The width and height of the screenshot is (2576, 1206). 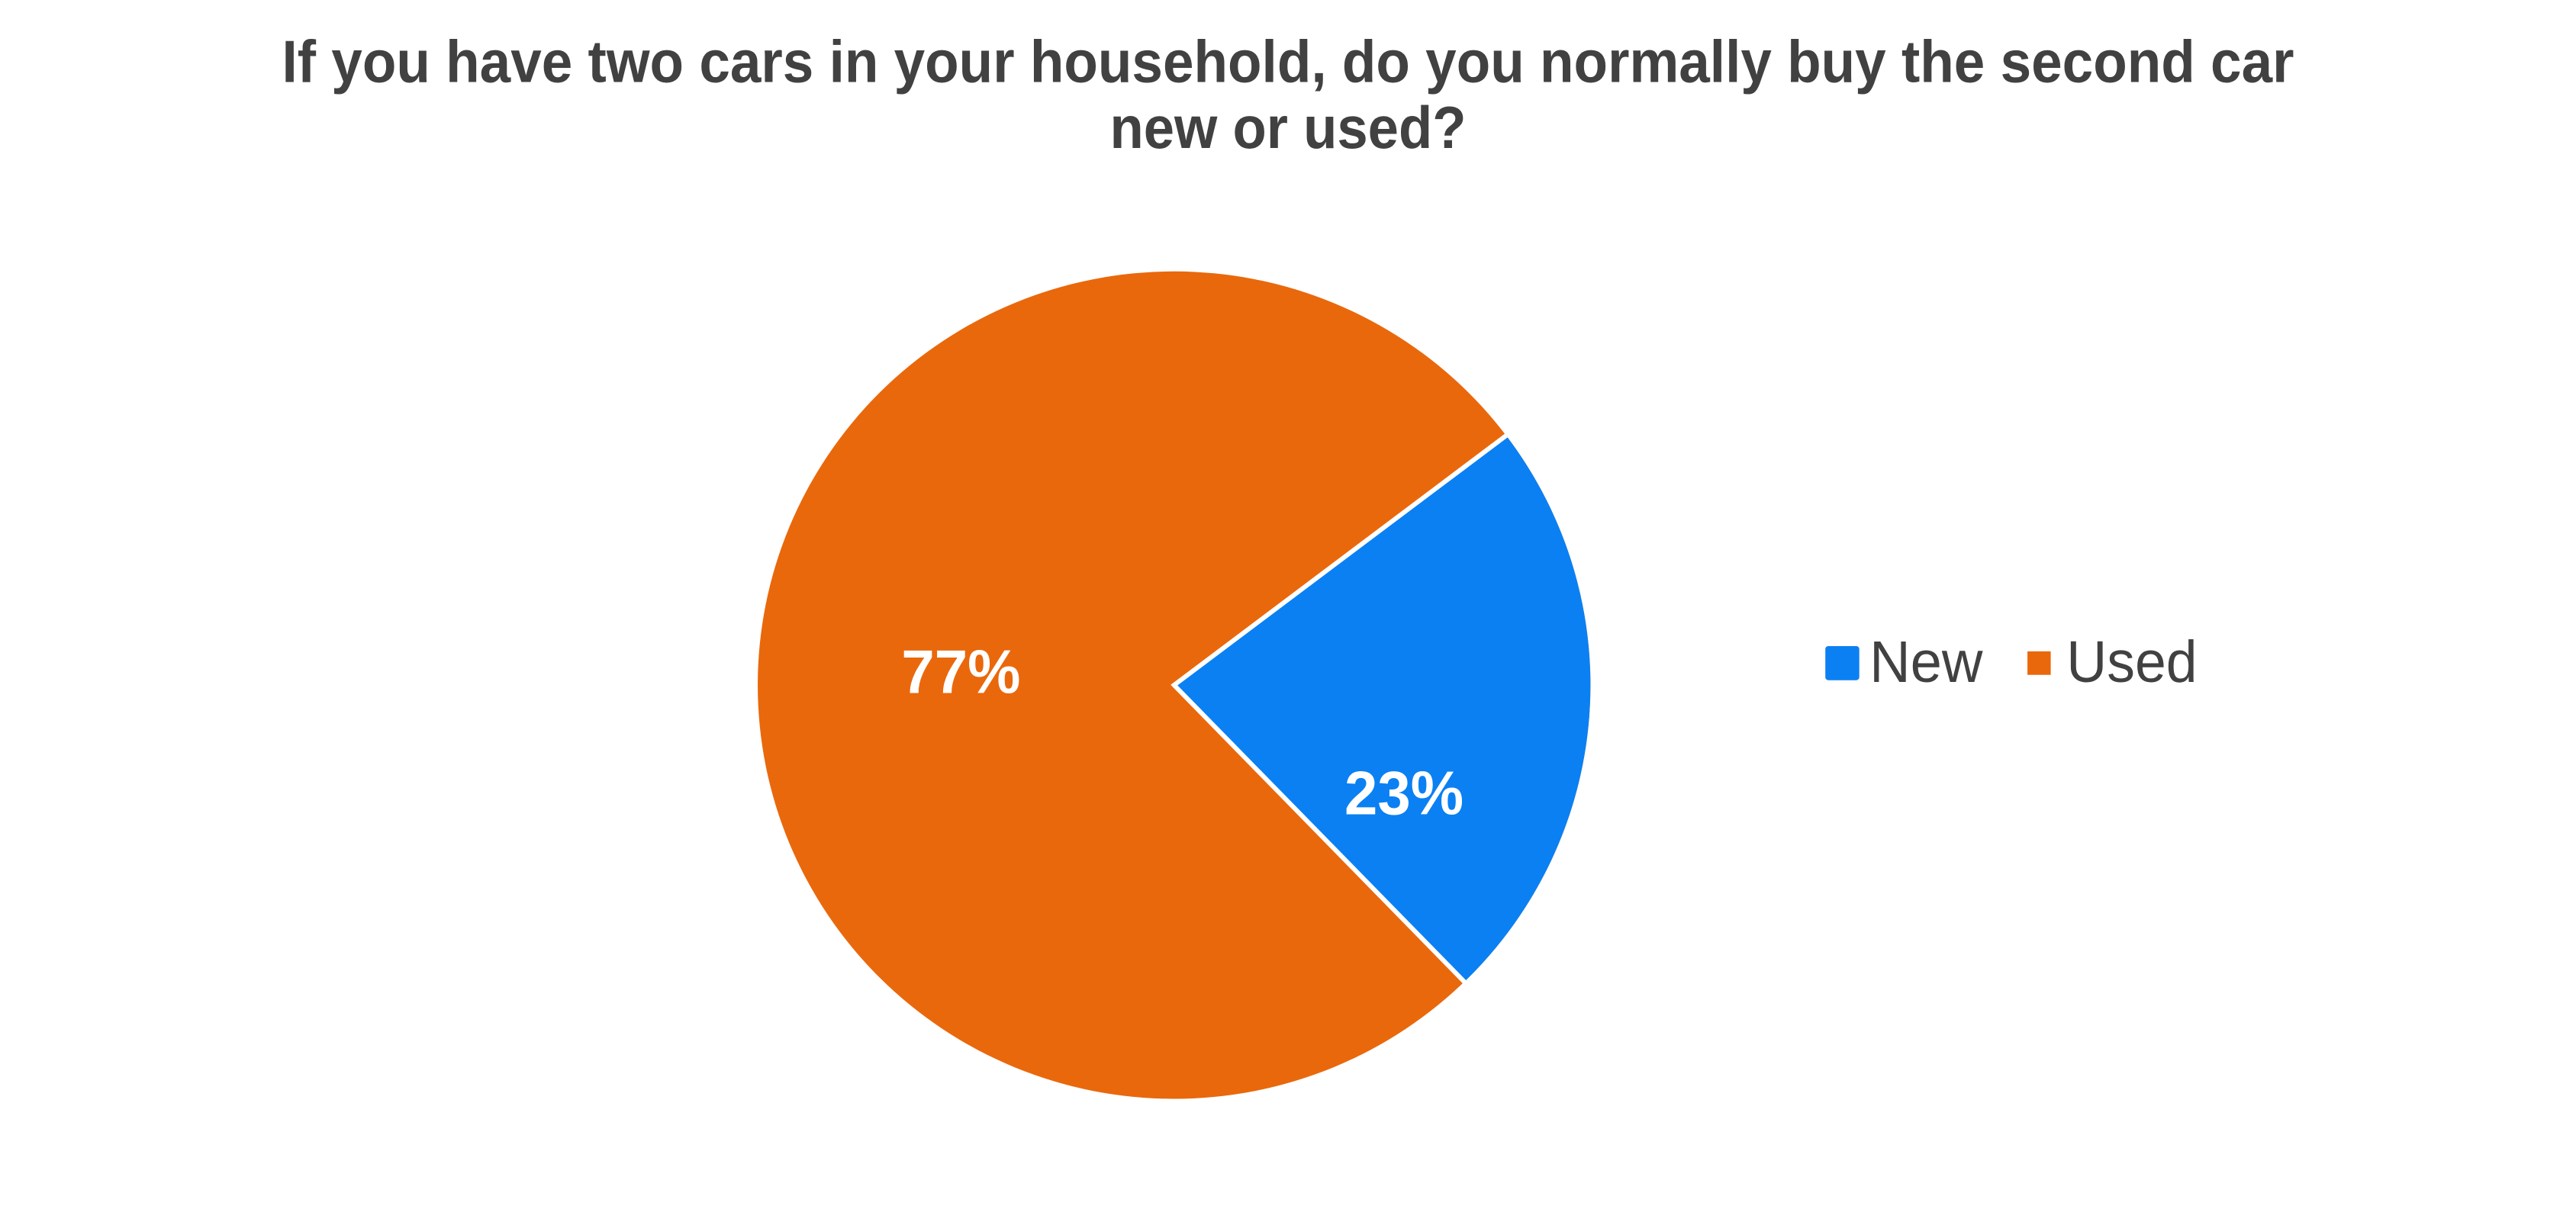 What do you see at coordinates (1288, 128) in the screenshot?
I see `svg-text: new or used?` at bounding box center [1288, 128].